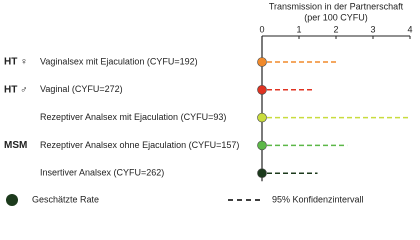  I want to click on chart-title: Transmission in der Partnerschaft, so click(336, 6).